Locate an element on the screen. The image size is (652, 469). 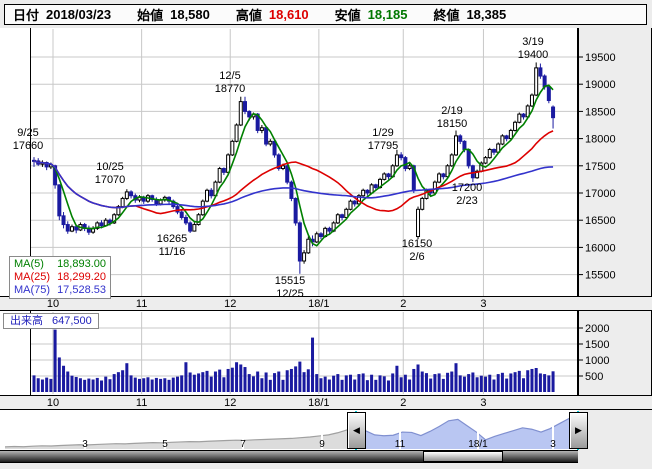
ma75-legend-row: MA(75) 17,528.53 is located at coordinates (60, 290).